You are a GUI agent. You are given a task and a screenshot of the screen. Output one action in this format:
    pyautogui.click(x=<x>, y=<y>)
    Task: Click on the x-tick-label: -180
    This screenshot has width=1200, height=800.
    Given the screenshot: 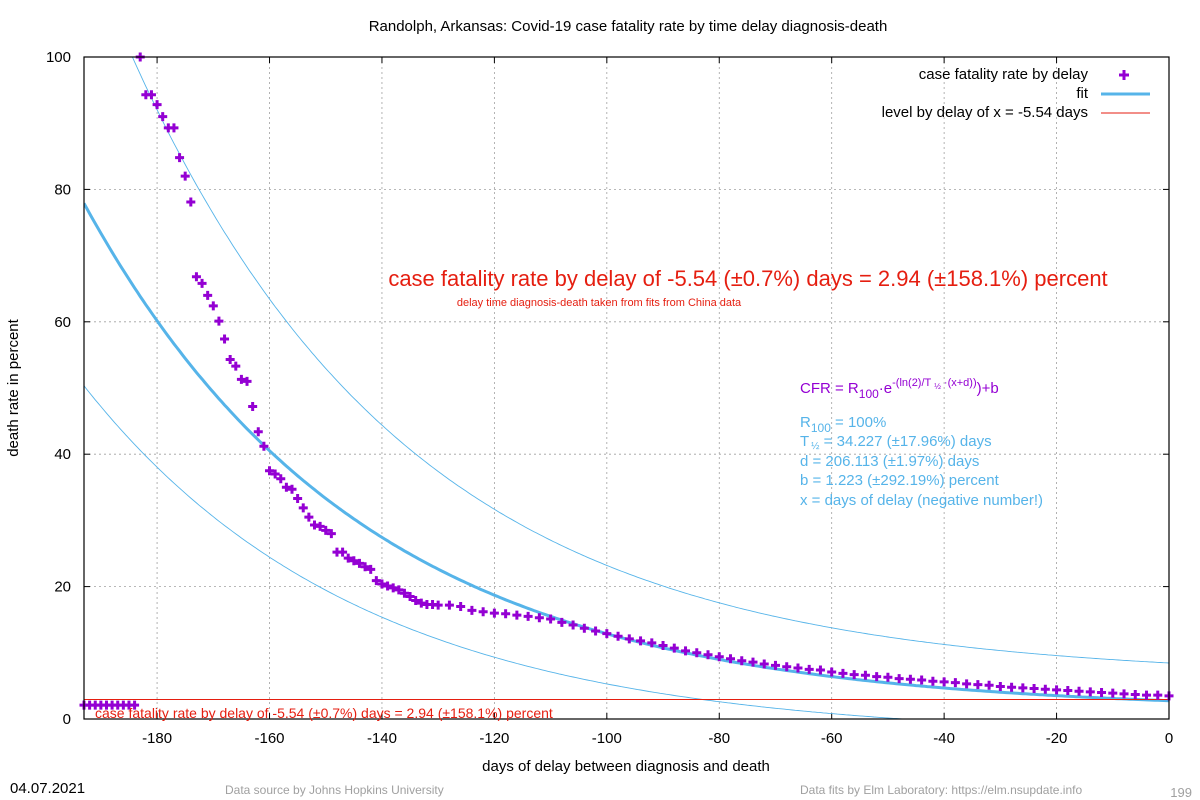 What is the action you would take?
    pyautogui.click(x=157, y=738)
    